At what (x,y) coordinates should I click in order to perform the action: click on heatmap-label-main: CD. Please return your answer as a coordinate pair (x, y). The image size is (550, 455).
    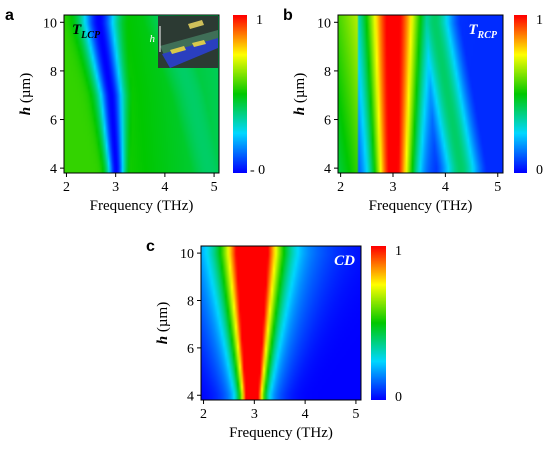
    Looking at the image, I should click on (344, 261).